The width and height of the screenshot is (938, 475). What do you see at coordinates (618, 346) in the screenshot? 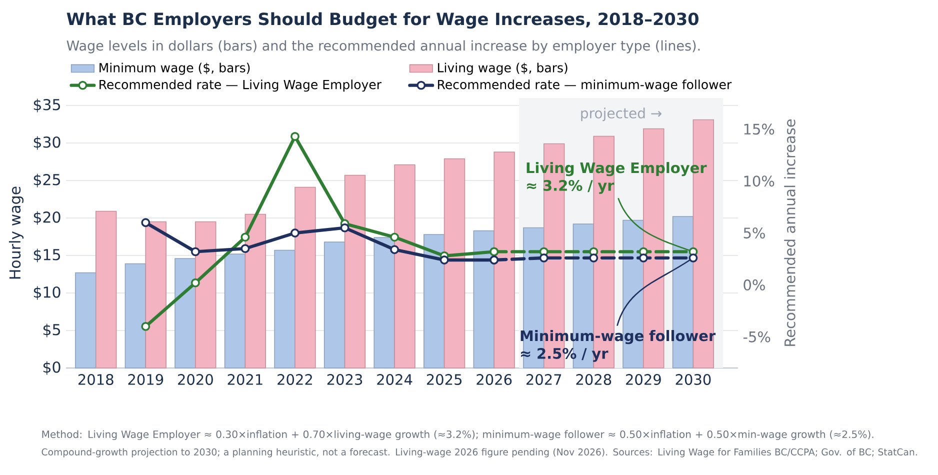
I see `annotation: Minimum-wage follower ≈ 2.5% / yr` at bounding box center [618, 346].